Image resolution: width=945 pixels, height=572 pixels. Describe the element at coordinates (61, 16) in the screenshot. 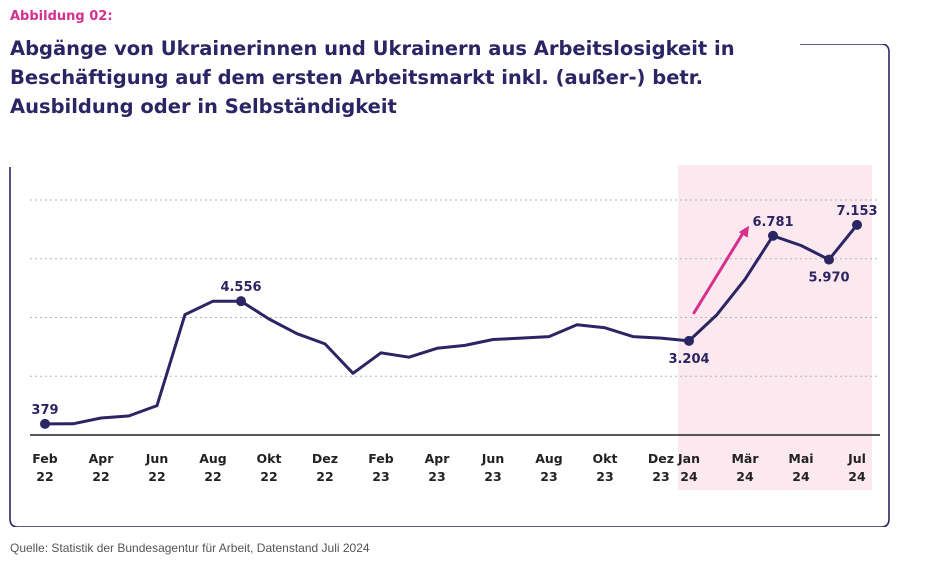

I see `figure-label: Abbildung 02:` at that location.